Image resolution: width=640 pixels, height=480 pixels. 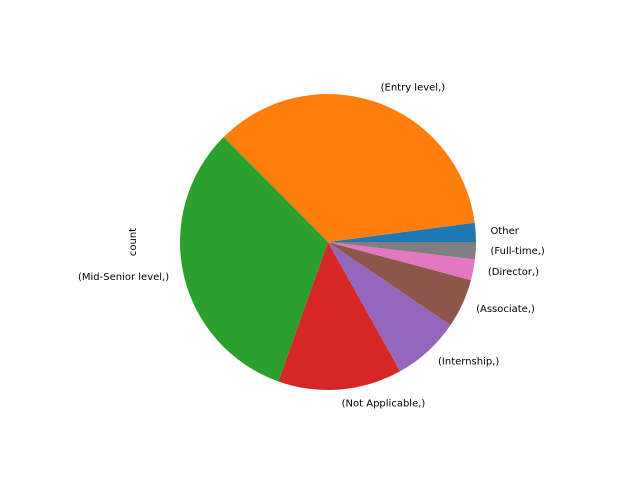 I want to click on slice-label-entry-level: (Entry level,), so click(x=413, y=87).